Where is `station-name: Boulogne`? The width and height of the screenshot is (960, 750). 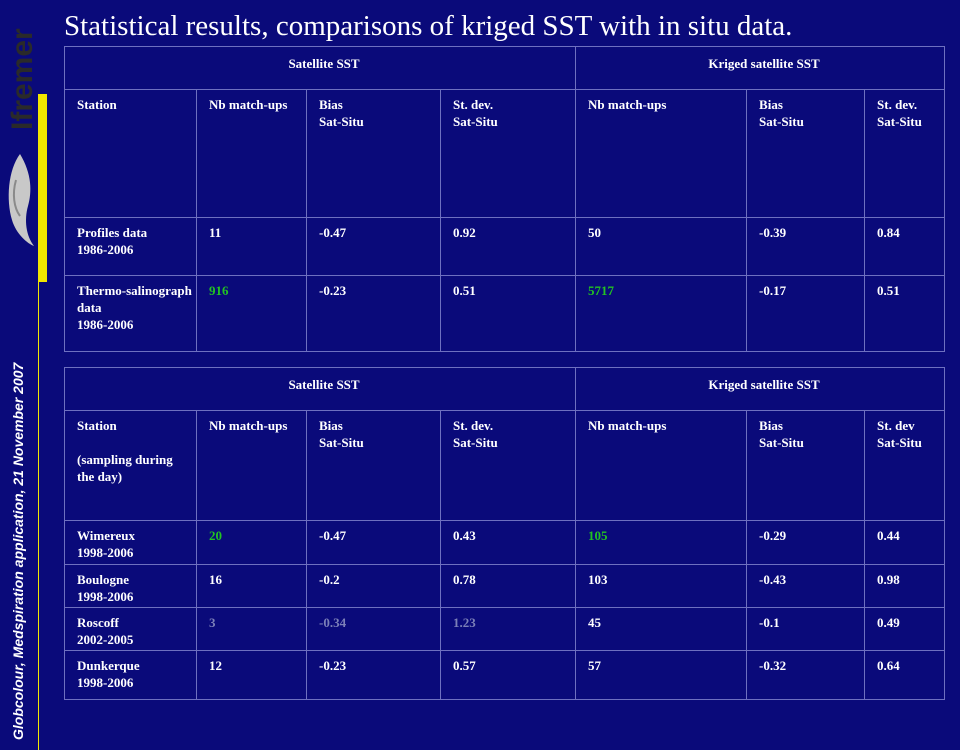 station-name: Boulogne is located at coordinates (103, 579).